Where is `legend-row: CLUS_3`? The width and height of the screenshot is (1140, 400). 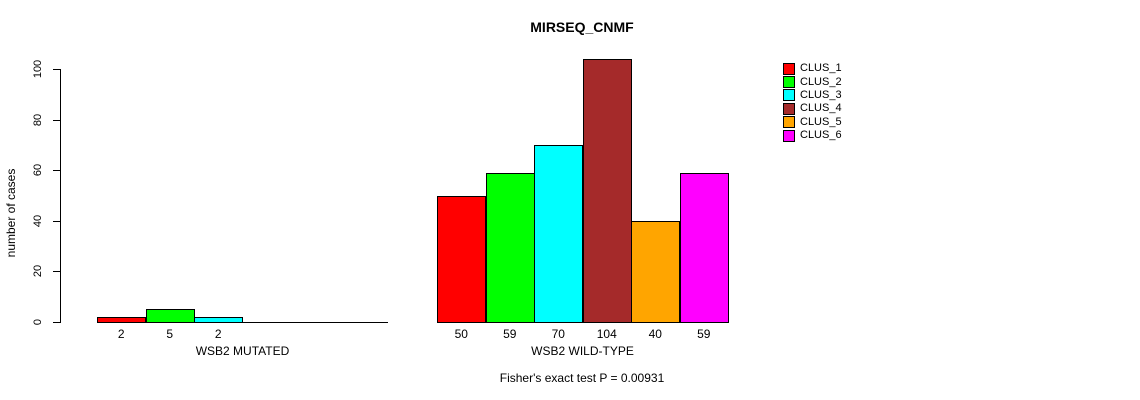 legend-row: CLUS_3 is located at coordinates (812, 95).